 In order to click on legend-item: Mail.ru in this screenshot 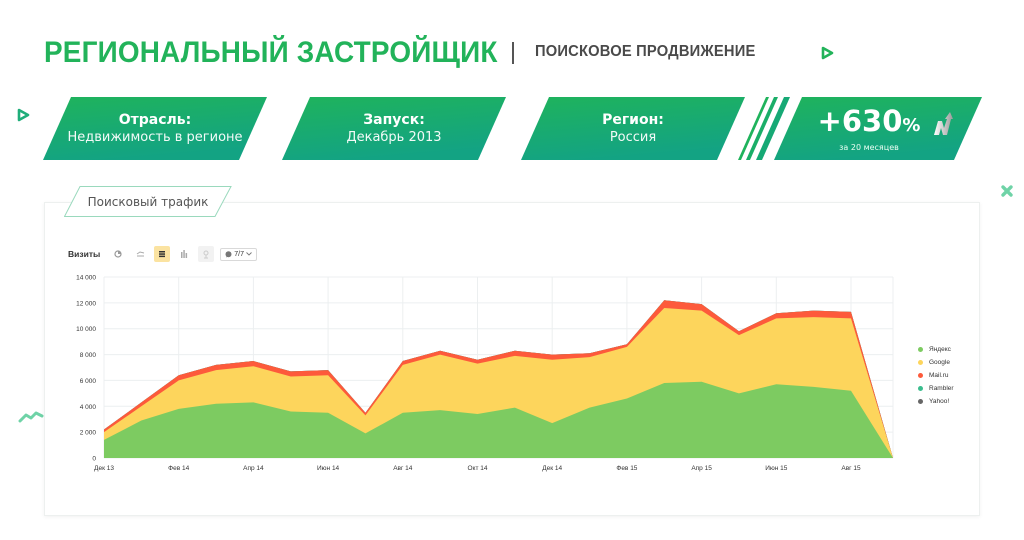, I will do `click(936, 375)`.